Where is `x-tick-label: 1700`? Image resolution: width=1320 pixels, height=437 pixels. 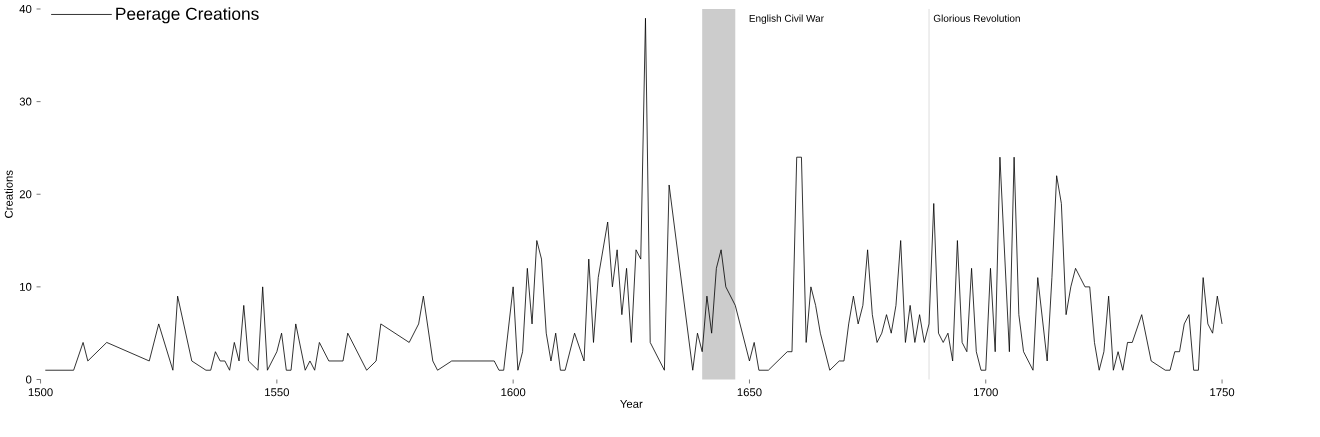 x-tick-label: 1700 is located at coordinates (986, 391).